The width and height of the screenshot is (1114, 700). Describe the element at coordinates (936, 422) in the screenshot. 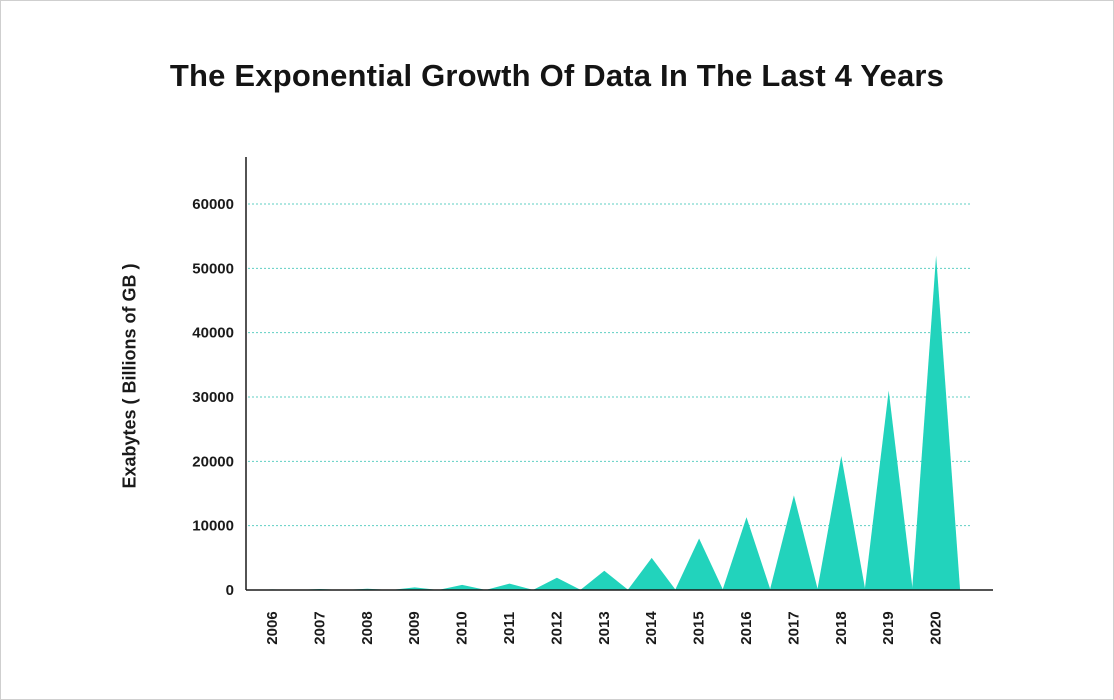

I see `peak-2020` at that location.